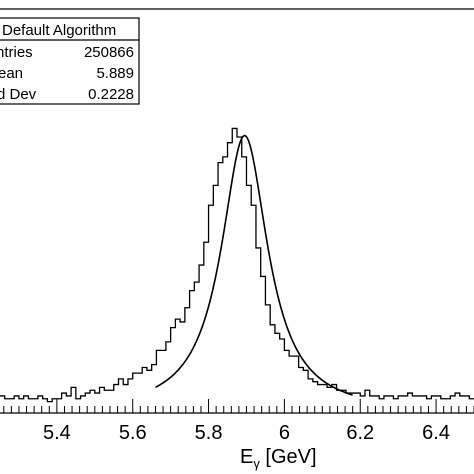 This screenshot has width=474, height=474. What do you see at coordinates (16, 52) in the screenshot?
I see `stats-label-entries: ntries` at bounding box center [16, 52].